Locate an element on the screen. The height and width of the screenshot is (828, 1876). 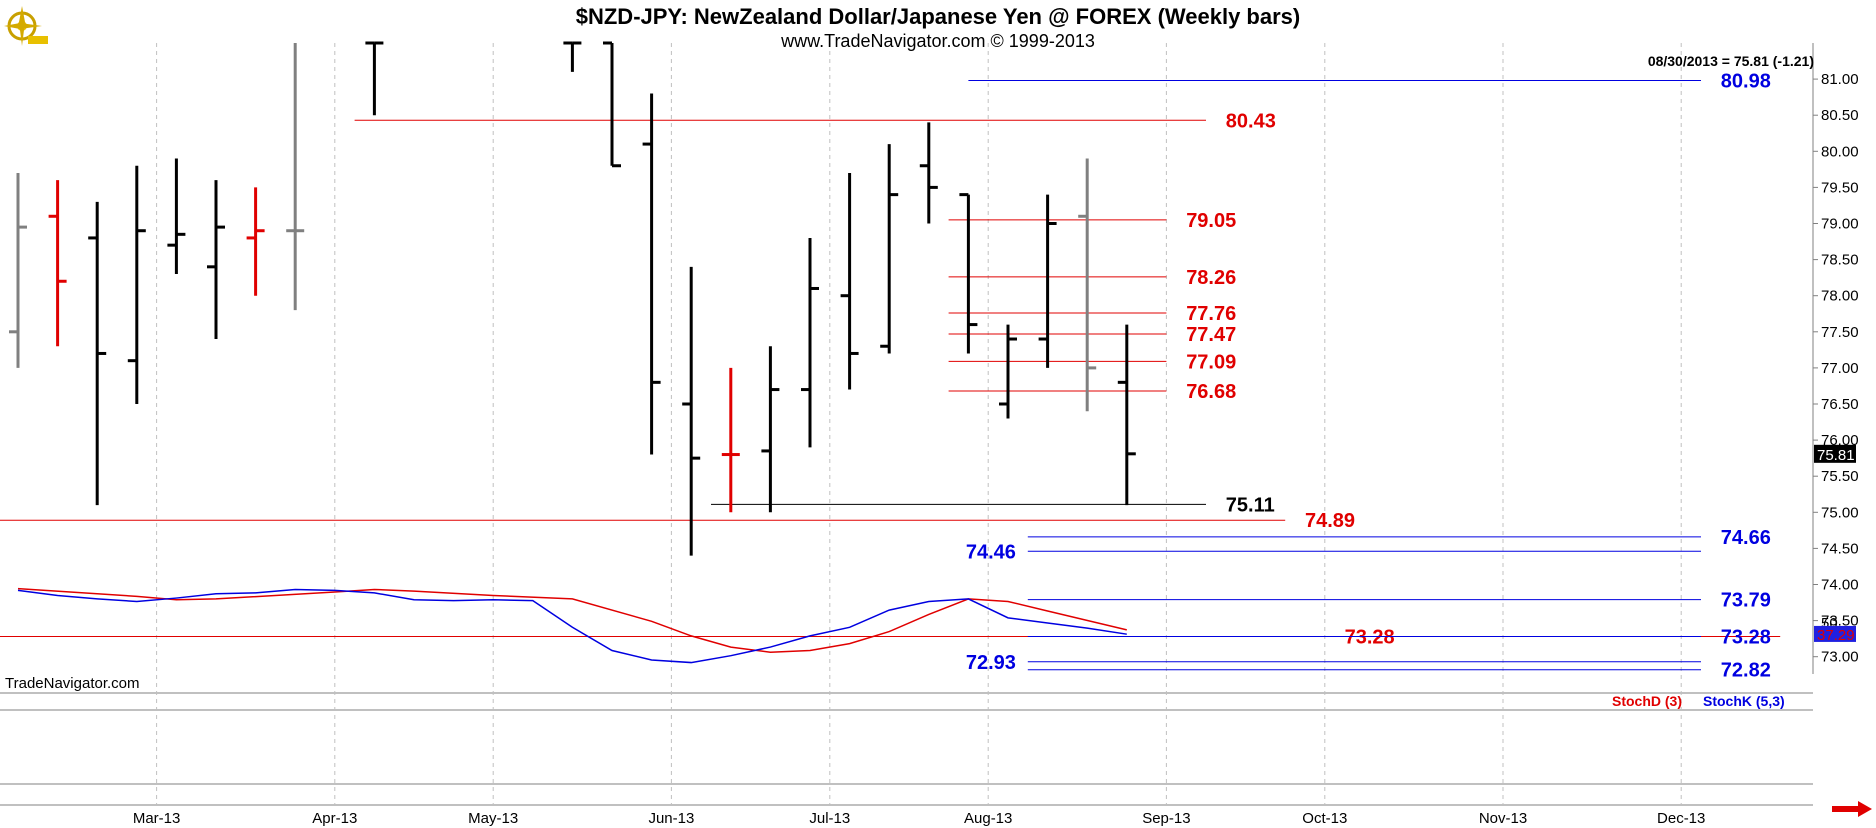
y-tick-label: 74.50 is located at coordinates (1840, 548).